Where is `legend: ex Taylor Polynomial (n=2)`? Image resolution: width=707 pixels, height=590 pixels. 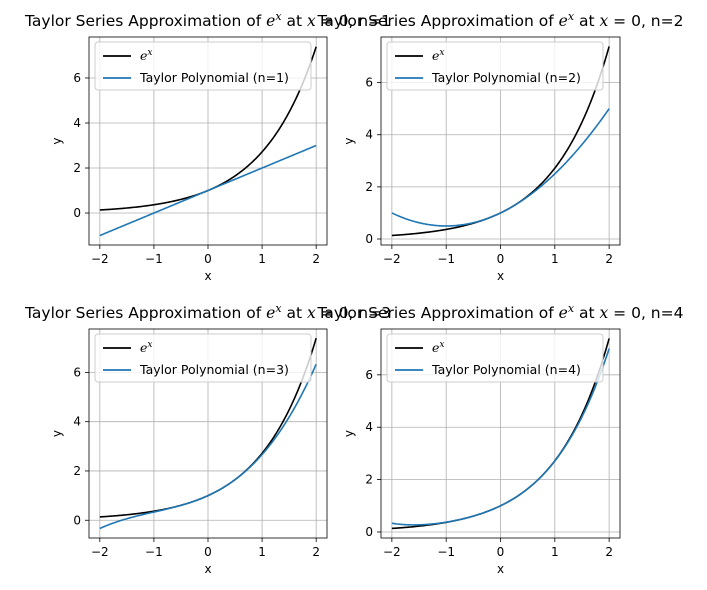 legend: ex Taylor Polynomial (n=2) is located at coordinates (495, 66).